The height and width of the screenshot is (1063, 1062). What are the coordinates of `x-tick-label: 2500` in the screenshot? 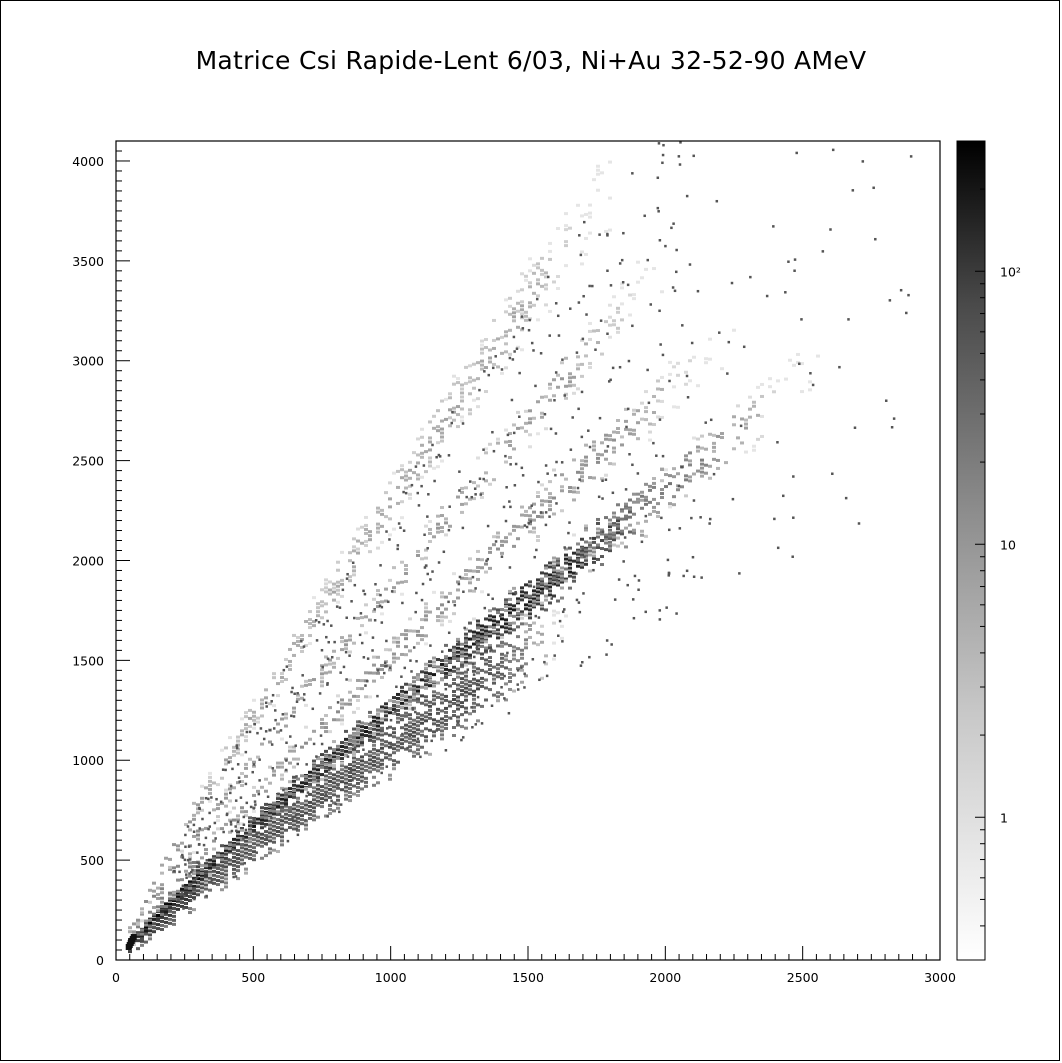 It's located at (803, 977).